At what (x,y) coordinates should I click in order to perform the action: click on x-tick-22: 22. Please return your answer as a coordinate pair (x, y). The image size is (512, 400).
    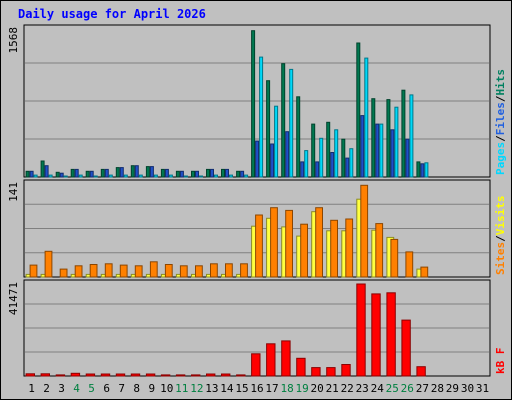
    Looking at the image, I should click on (347, 388).